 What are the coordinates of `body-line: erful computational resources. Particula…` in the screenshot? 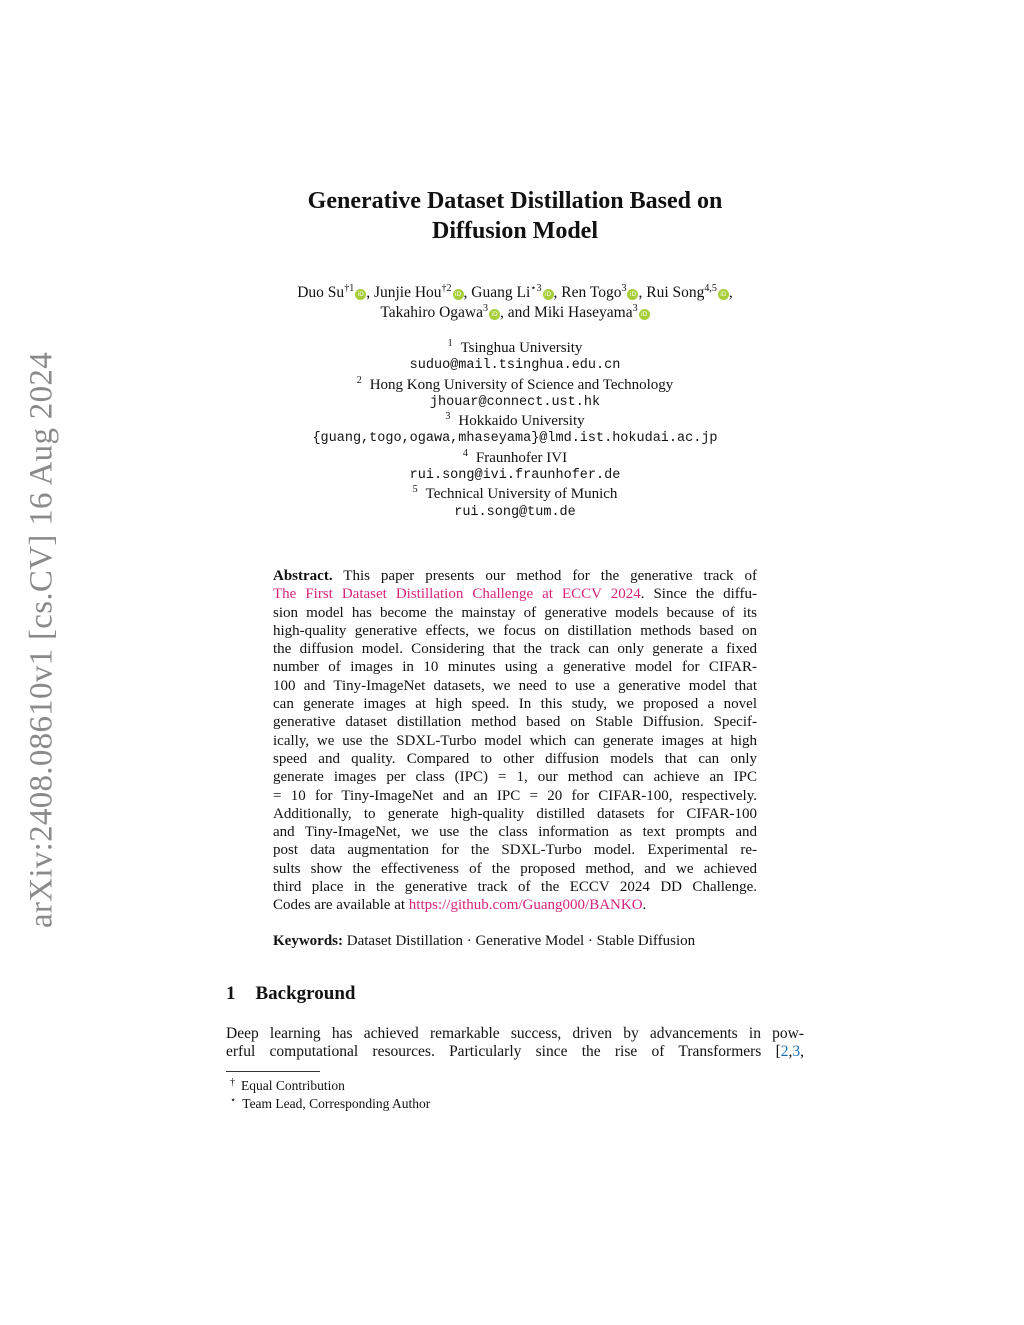 It's located at (515, 1052).